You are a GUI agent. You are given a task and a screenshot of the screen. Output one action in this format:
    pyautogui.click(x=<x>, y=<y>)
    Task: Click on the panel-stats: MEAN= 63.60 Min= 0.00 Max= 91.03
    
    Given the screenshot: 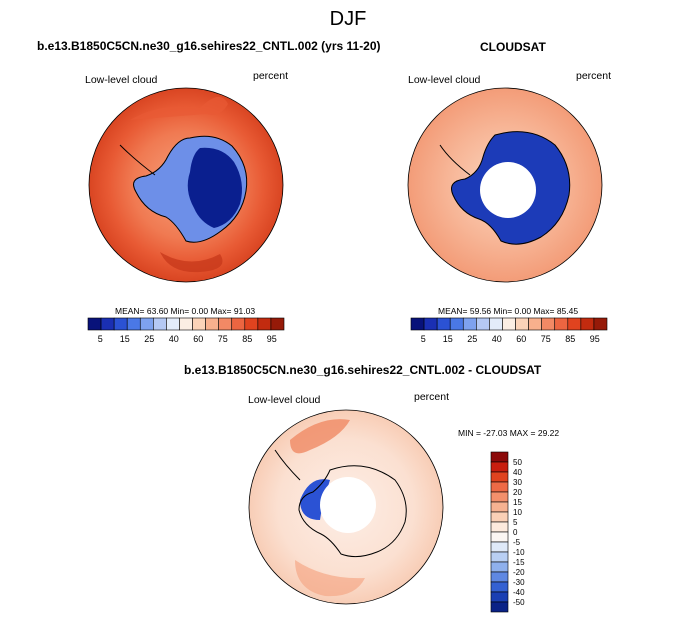 What is the action you would take?
    pyautogui.click(x=185, y=311)
    